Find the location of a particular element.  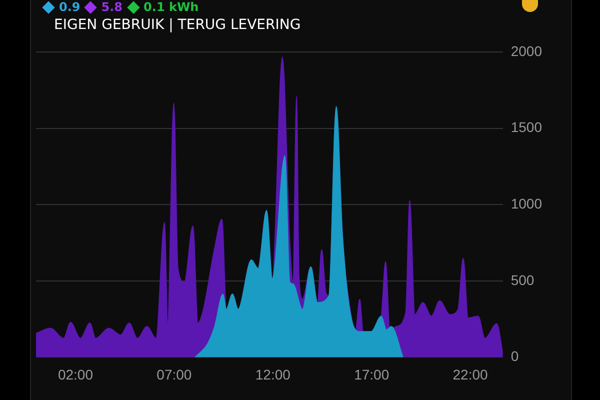

x-tick-label: 17:00 is located at coordinates (372, 374).